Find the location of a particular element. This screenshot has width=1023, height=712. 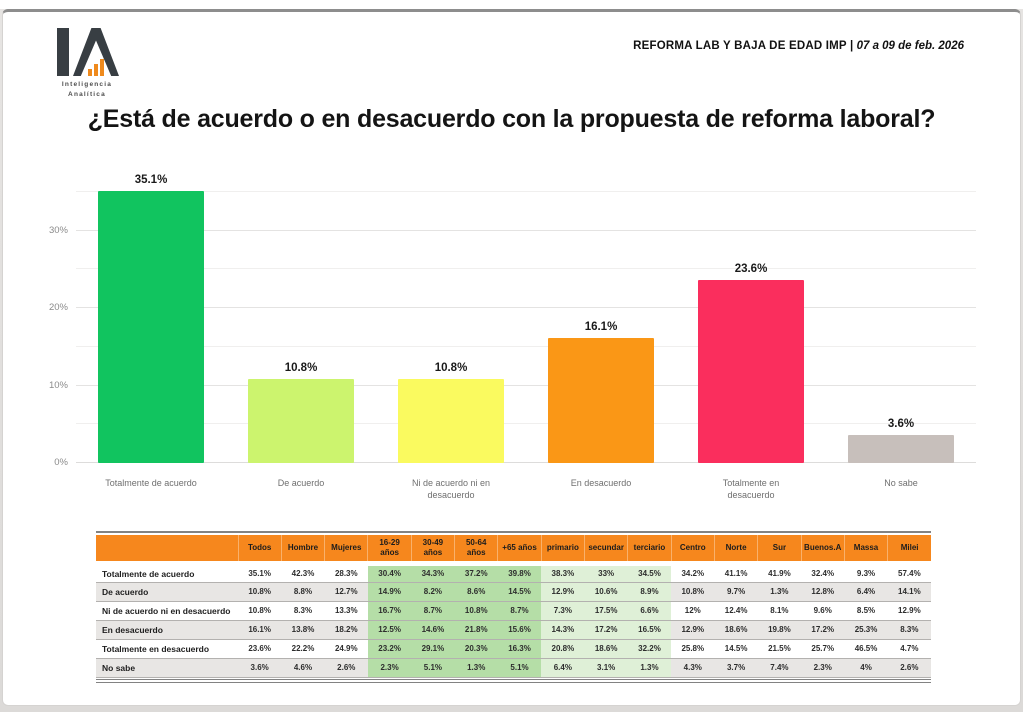

row-label: Ni de acuerdo ni en desacuerdo is located at coordinates (167, 611).